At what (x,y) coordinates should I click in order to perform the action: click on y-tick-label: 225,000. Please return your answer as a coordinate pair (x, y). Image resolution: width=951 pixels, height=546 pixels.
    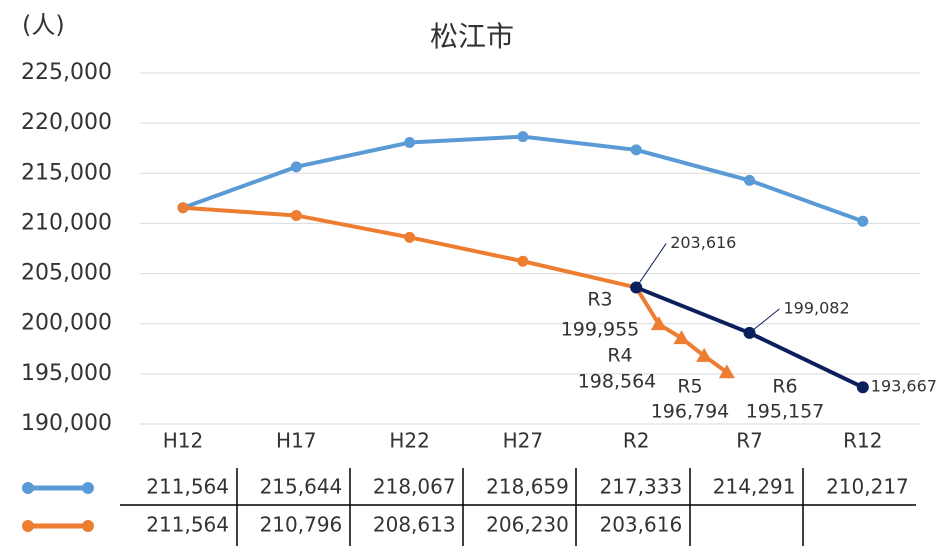
    Looking at the image, I should click on (66, 72).